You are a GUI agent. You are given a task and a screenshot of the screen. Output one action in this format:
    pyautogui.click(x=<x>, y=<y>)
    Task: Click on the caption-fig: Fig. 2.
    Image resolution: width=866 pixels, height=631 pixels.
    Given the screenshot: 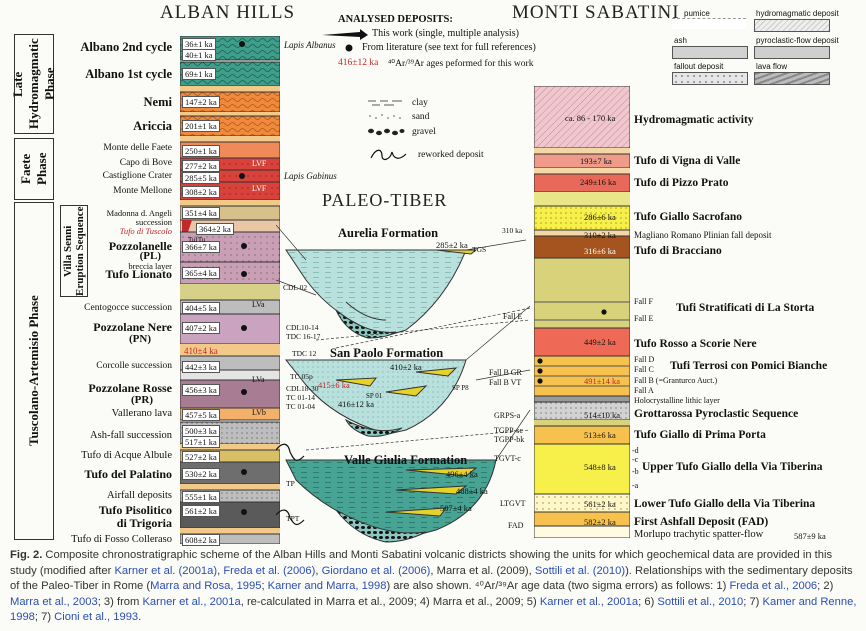 What is the action you would take?
    pyautogui.click(x=26, y=555)
    